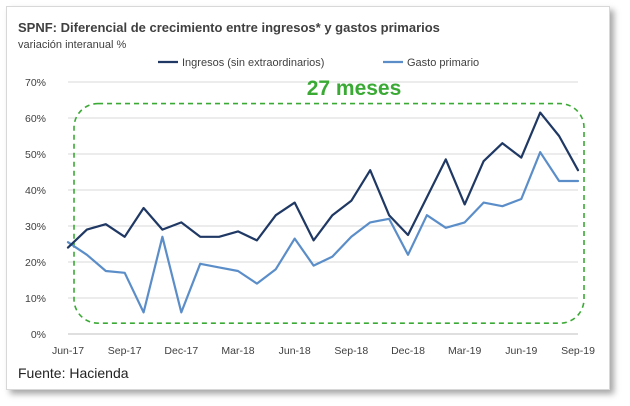  I want to click on y-tick-label: 70%, so click(35, 83).